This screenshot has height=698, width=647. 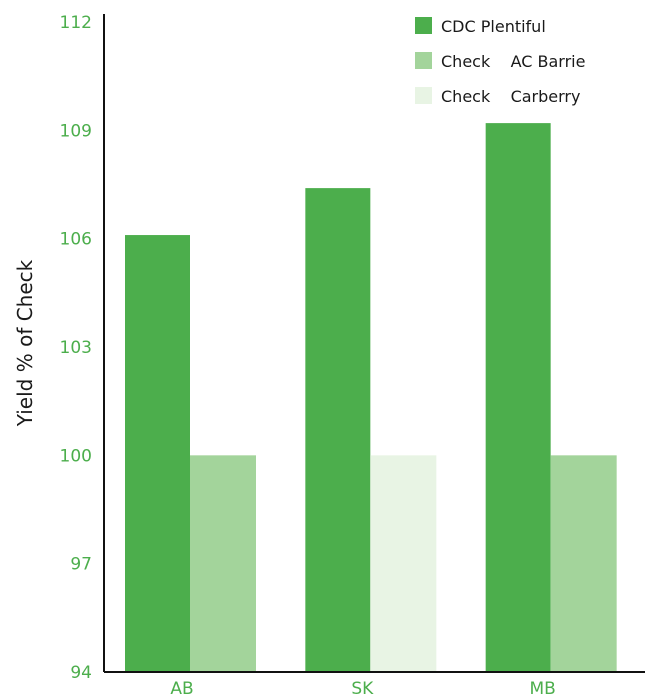 What do you see at coordinates (518, 398) in the screenshot?
I see `bar-cdc-plentiful-mb` at bounding box center [518, 398].